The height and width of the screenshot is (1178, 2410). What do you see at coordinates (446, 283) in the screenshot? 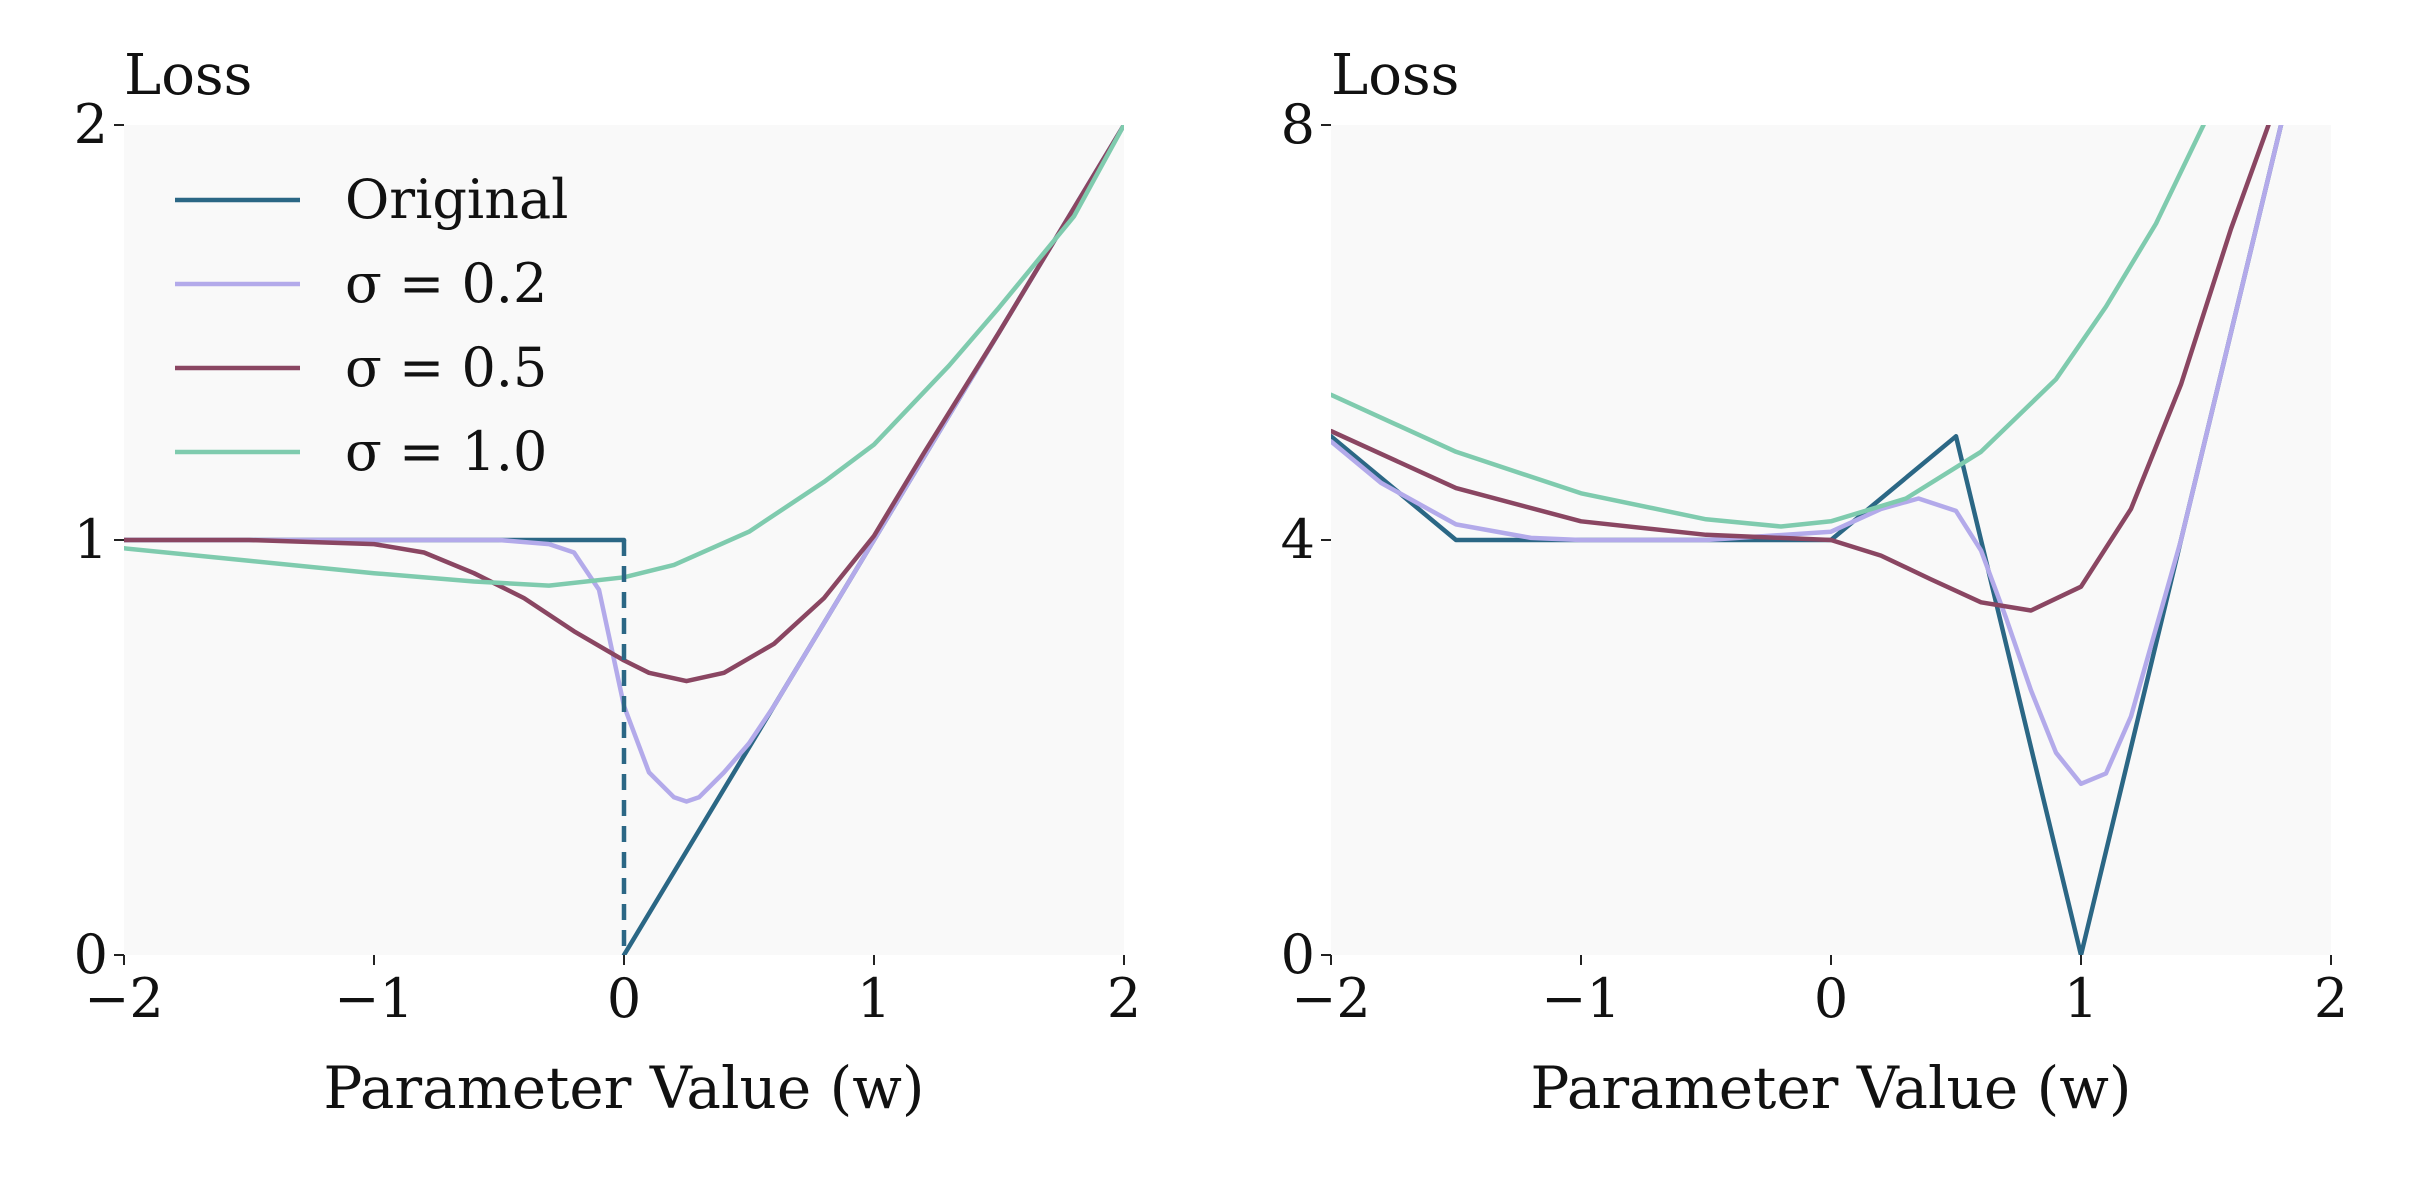
I see `legend-label-sigma_0_2: σ = 0.2` at bounding box center [446, 283].